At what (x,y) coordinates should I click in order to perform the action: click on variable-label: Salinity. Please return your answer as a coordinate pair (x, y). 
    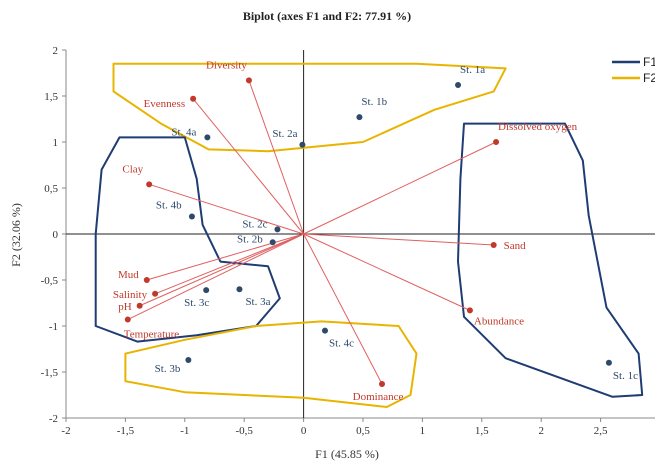
    Looking at the image, I should click on (130, 295).